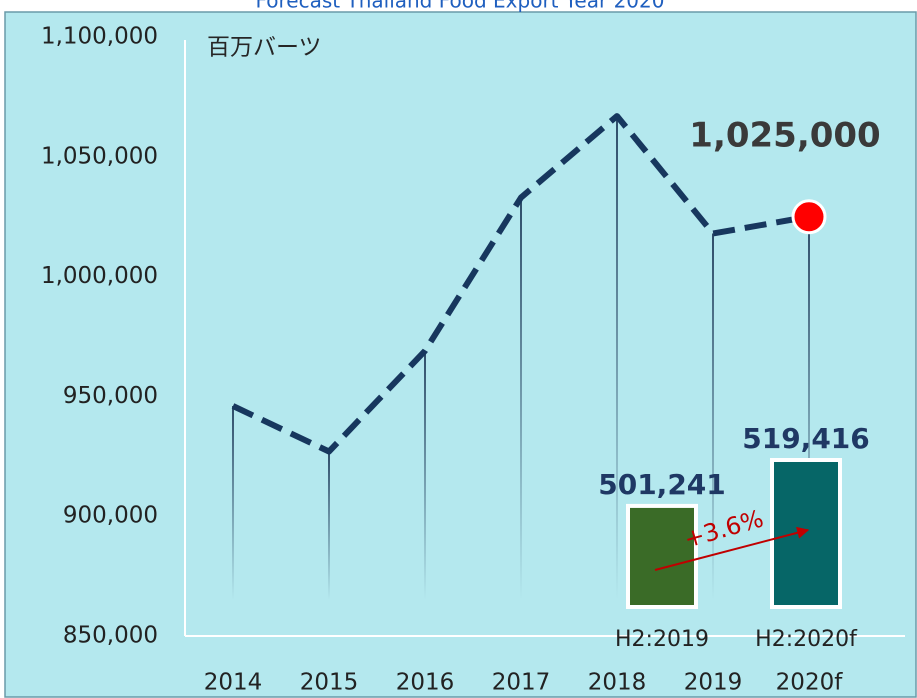 The height and width of the screenshot is (698, 917). Describe the element at coordinates (329, 683) in the screenshot. I see `x-tick-label: 2015` at that location.